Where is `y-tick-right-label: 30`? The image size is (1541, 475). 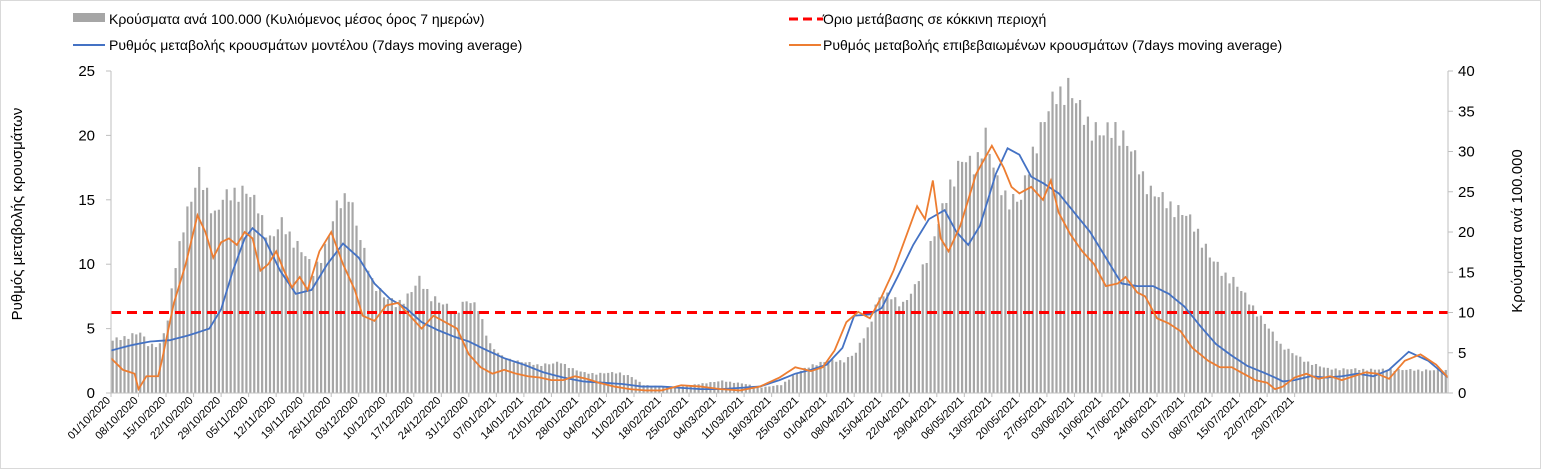 y-tick-right-label: 30 is located at coordinates (1466, 152).